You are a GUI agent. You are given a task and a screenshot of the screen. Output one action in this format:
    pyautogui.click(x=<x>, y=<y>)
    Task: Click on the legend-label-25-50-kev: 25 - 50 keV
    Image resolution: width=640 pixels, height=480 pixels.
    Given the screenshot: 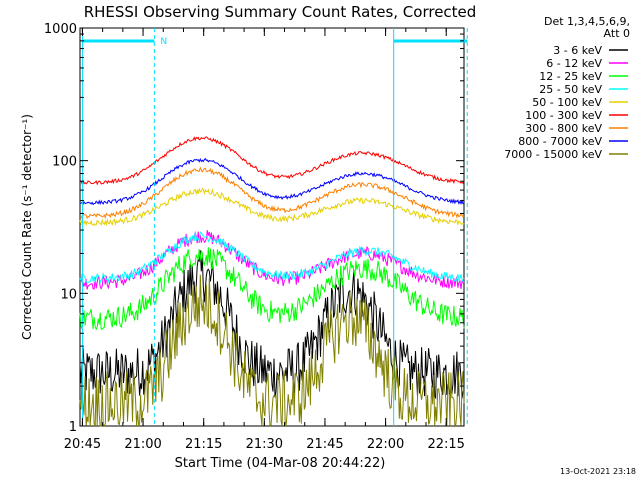 What is the action you would take?
    pyautogui.click(x=570, y=89)
    